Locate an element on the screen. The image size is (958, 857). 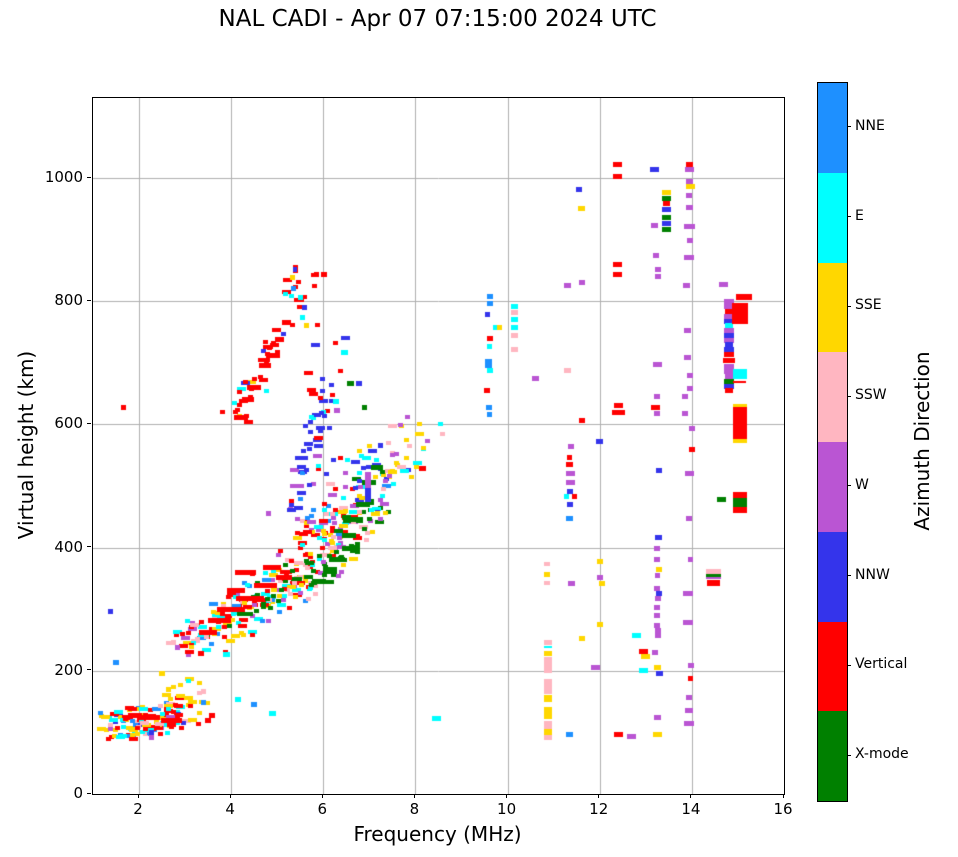
colorbar-label-nne: NNE is located at coordinates (870, 125).